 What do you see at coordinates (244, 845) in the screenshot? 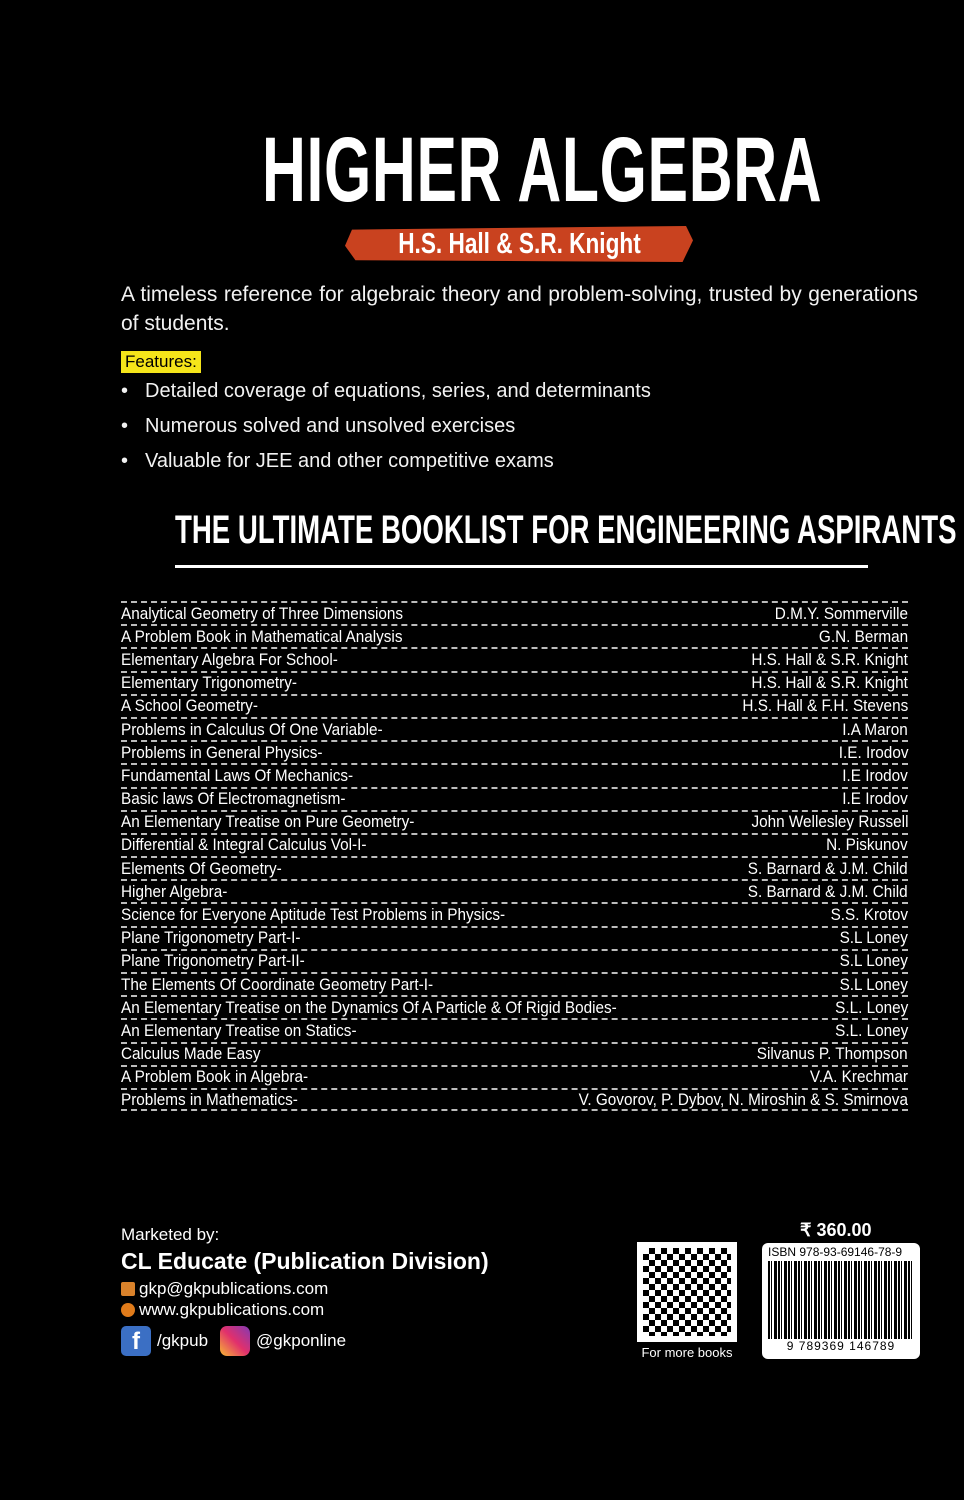
I see `book-title: Differential & Integral Calculus Vol-I-` at bounding box center [244, 845].